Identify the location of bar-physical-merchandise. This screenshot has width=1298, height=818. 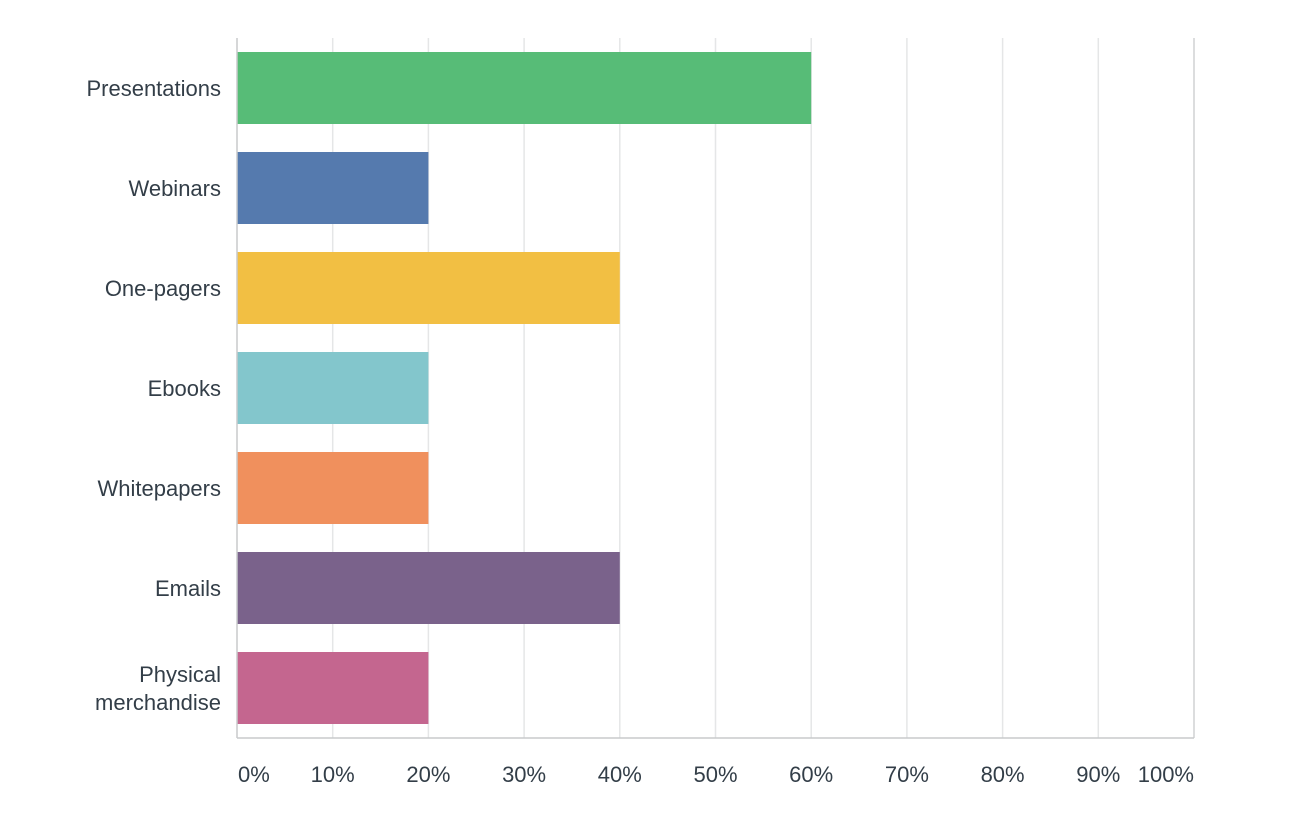
(333, 688).